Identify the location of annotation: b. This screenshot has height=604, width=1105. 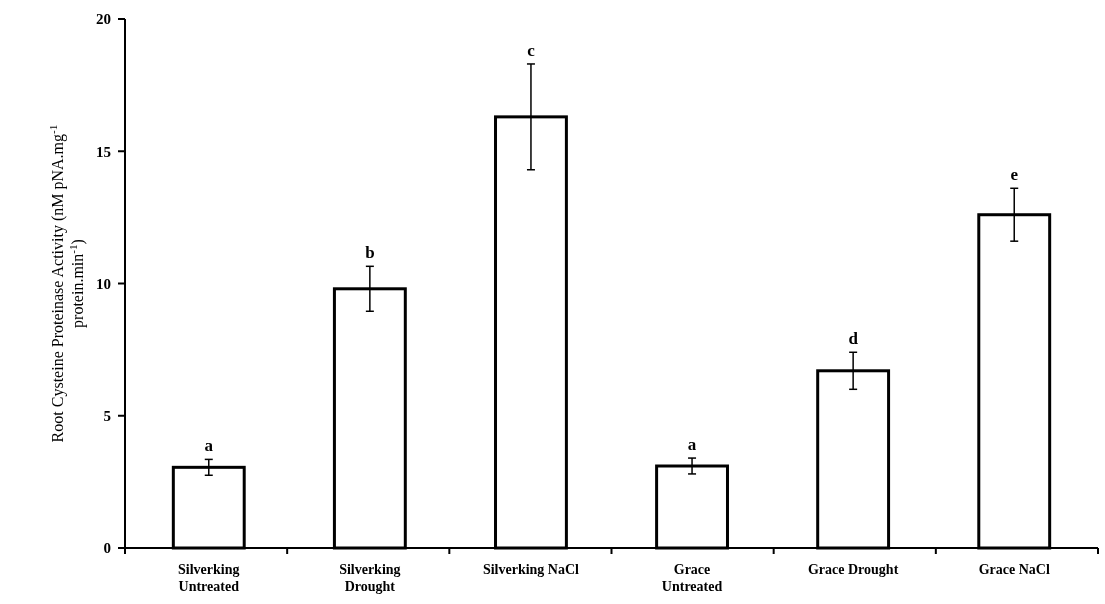
(370, 253).